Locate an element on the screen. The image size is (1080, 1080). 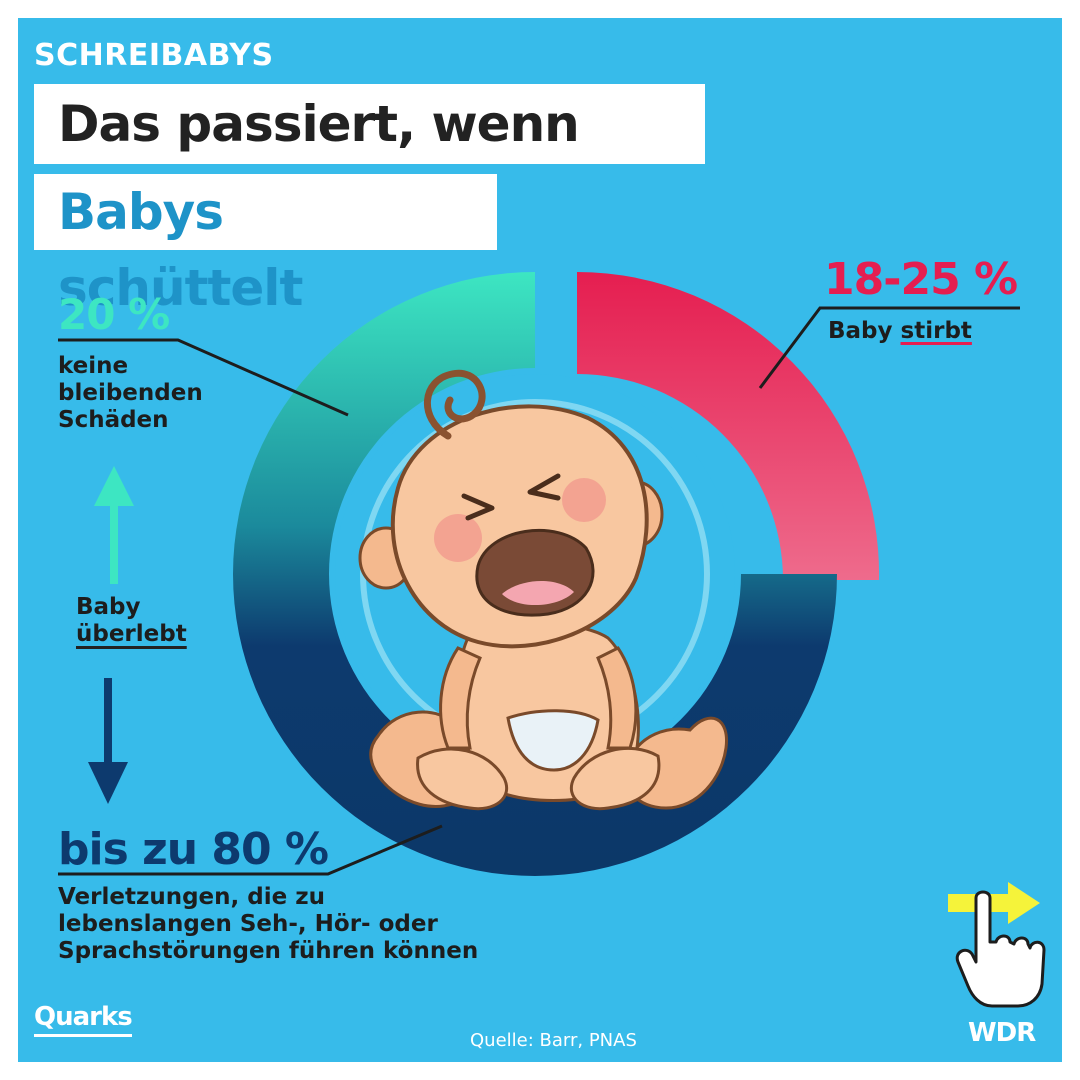
no-damage-label-line: Schäden is located at coordinates (113, 420).